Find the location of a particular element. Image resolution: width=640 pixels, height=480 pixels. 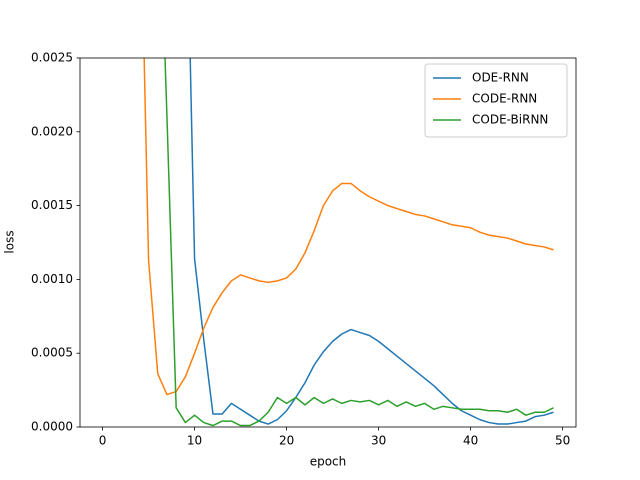

legend-label: CODE-RNN is located at coordinates (504, 99).